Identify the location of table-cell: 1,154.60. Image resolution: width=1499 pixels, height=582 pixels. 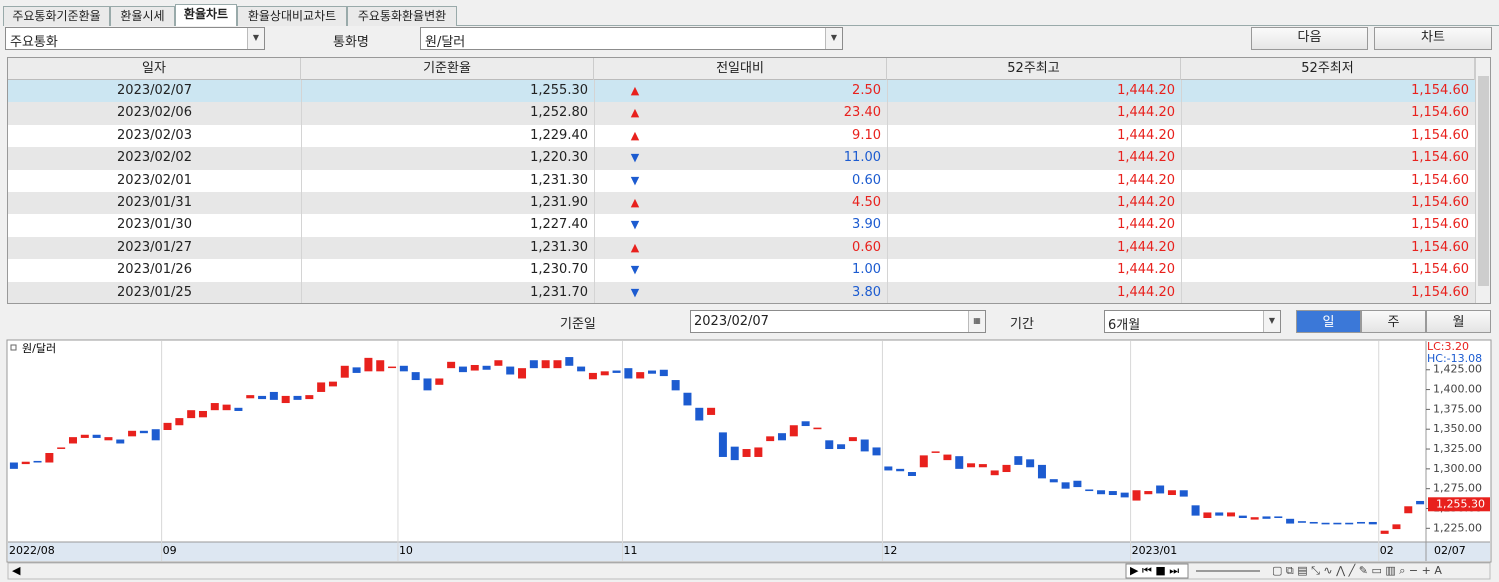
(1440, 292).